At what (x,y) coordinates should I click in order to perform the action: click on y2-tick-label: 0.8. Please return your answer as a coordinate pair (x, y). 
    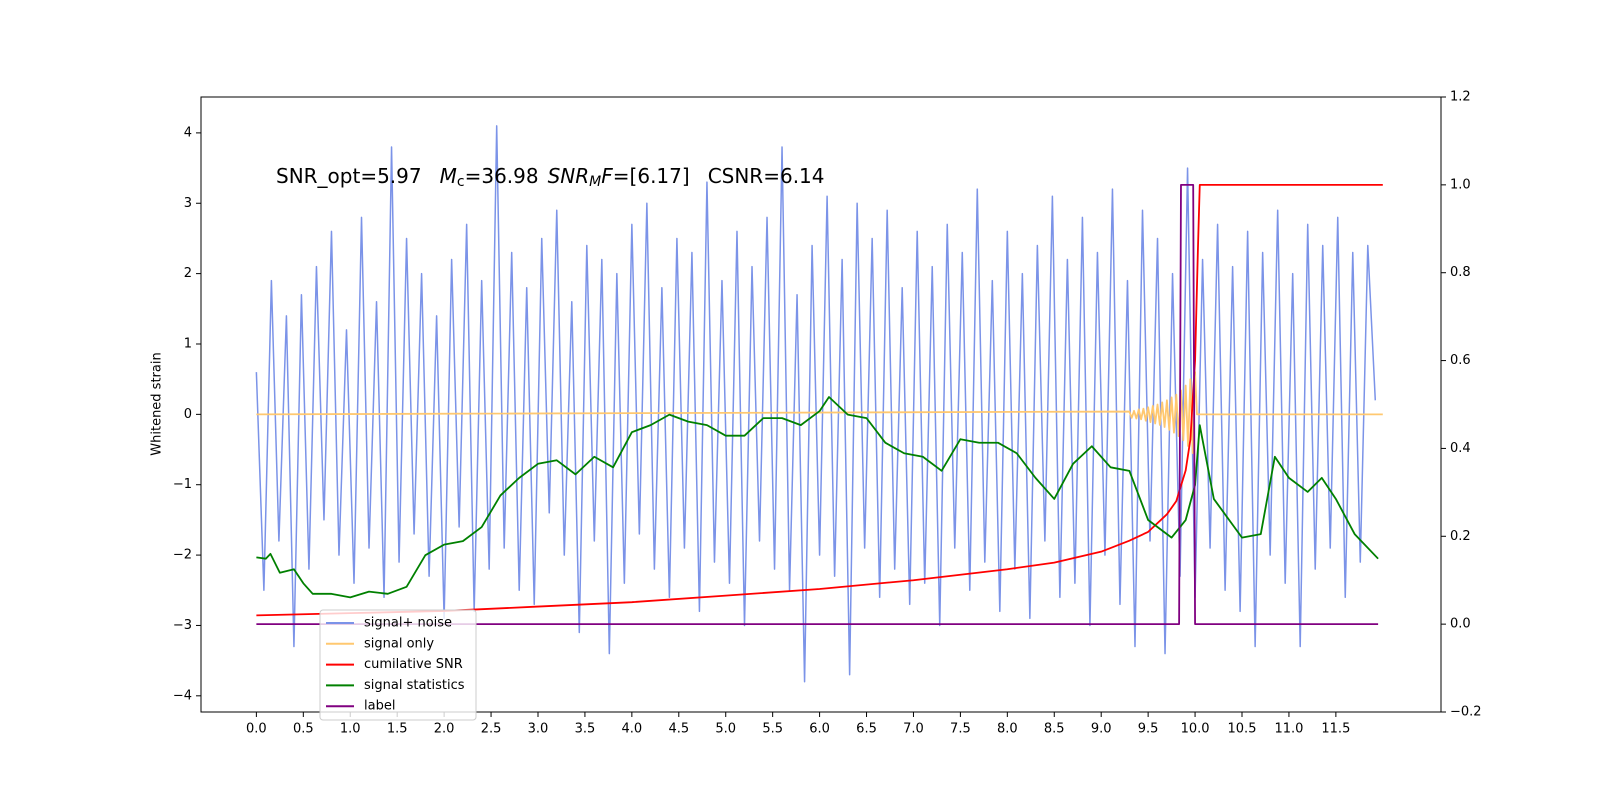
    Looking at the image, I should click on (1460, 272).